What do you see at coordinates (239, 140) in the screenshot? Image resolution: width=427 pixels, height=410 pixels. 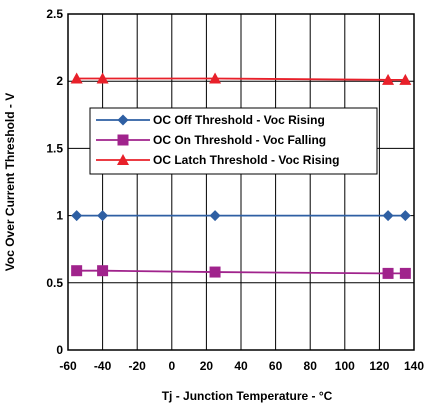 I see `legend-label: OC On Threshold - Voc Falling` at bounding box center [239, 140].